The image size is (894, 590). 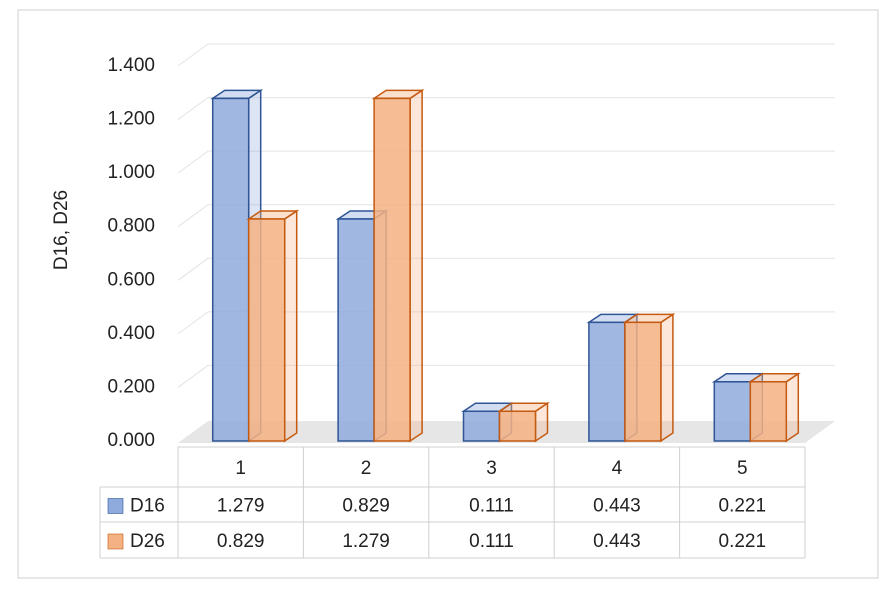 What do you see at coordinates (131, 386) in the screenshot?
I see `y-tick-label: 0.200` at bounding box center [131, 386].